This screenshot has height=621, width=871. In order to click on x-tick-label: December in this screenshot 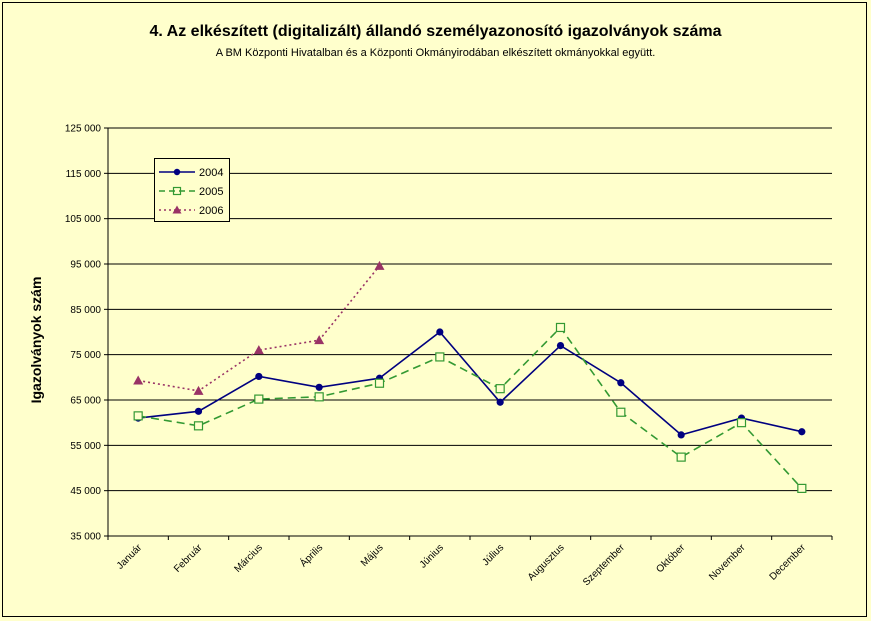, I will do `click(788, 562)`.